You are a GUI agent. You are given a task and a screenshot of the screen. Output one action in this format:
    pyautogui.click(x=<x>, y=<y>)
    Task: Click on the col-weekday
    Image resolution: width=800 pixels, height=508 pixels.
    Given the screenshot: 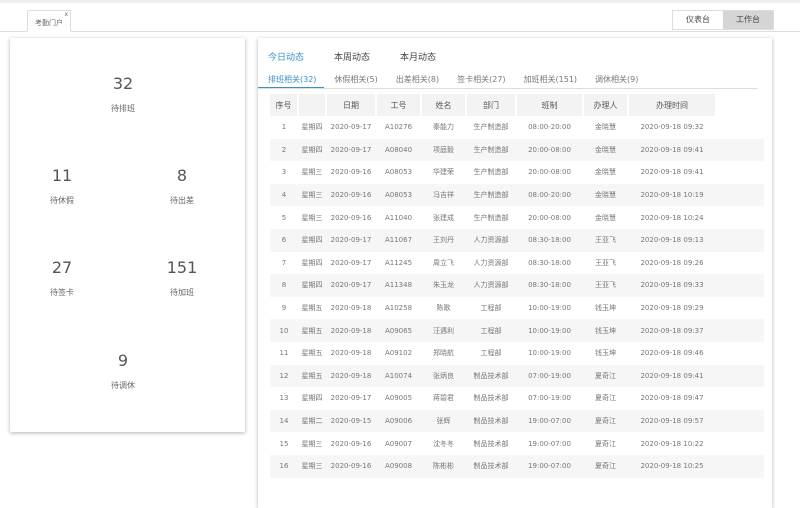 What is the action you would take?
    pyautogui.click(x=312, y=105)
    